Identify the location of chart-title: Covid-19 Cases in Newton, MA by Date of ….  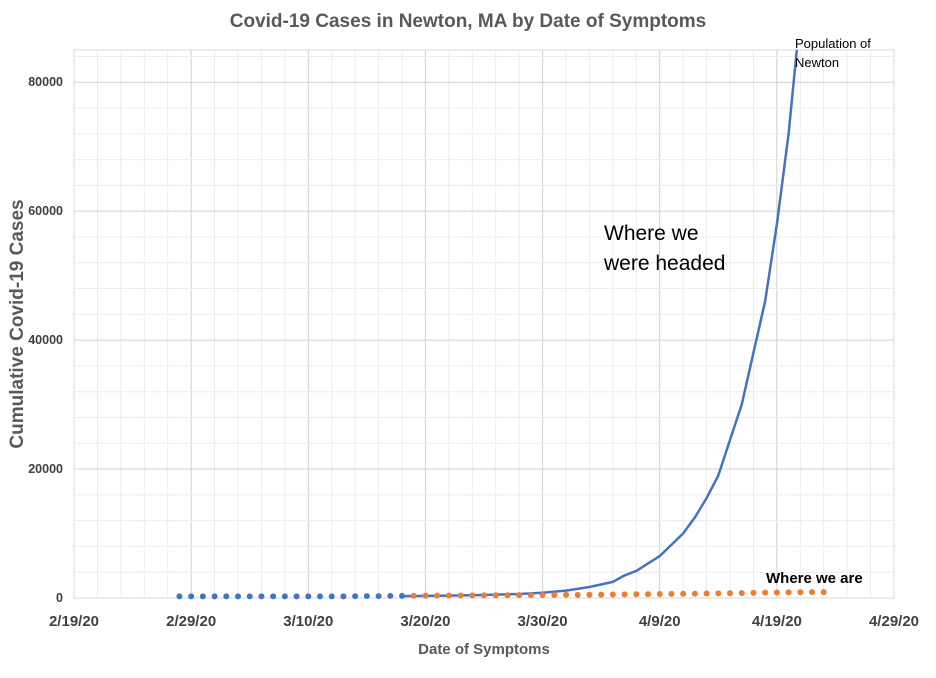
(468, 21).